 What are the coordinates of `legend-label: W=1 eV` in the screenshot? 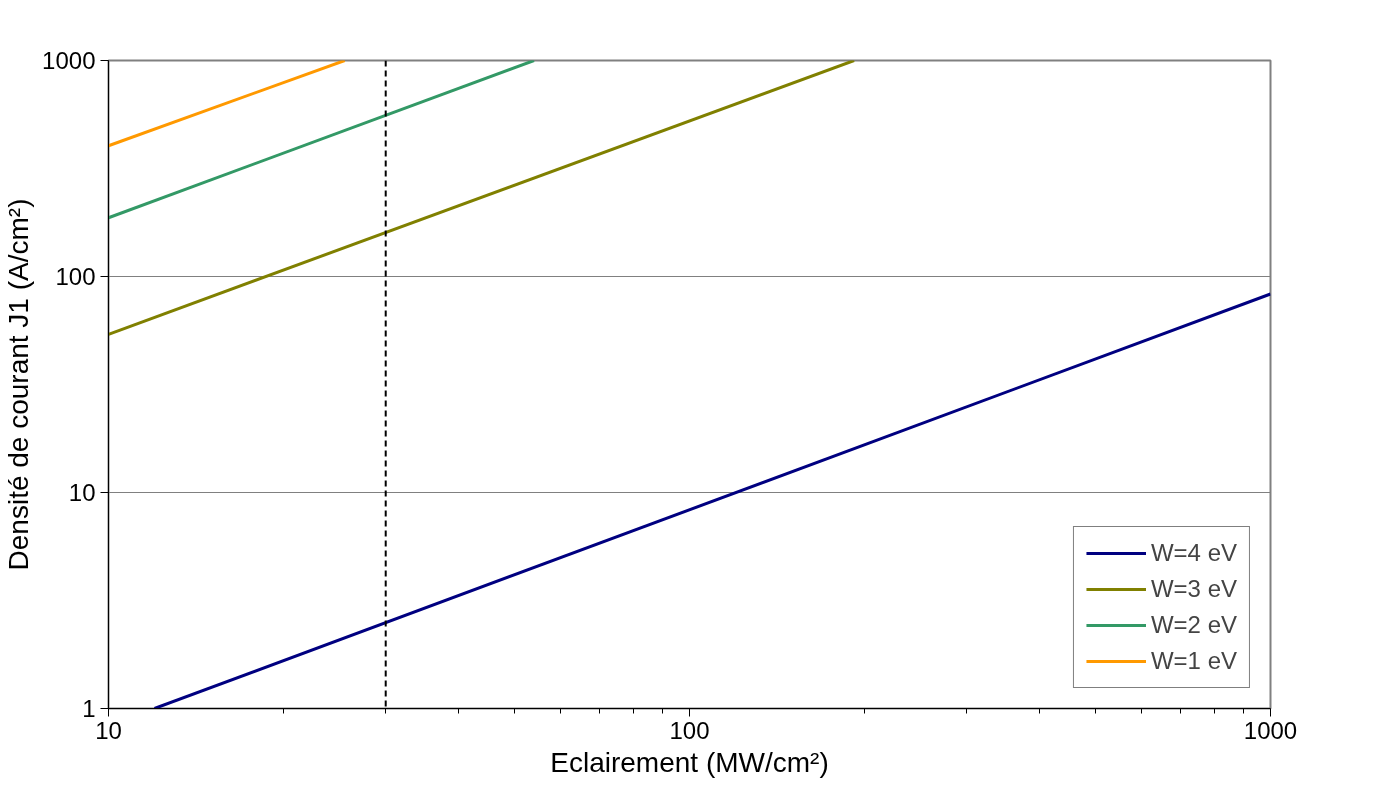 It's located at (1193, 661).